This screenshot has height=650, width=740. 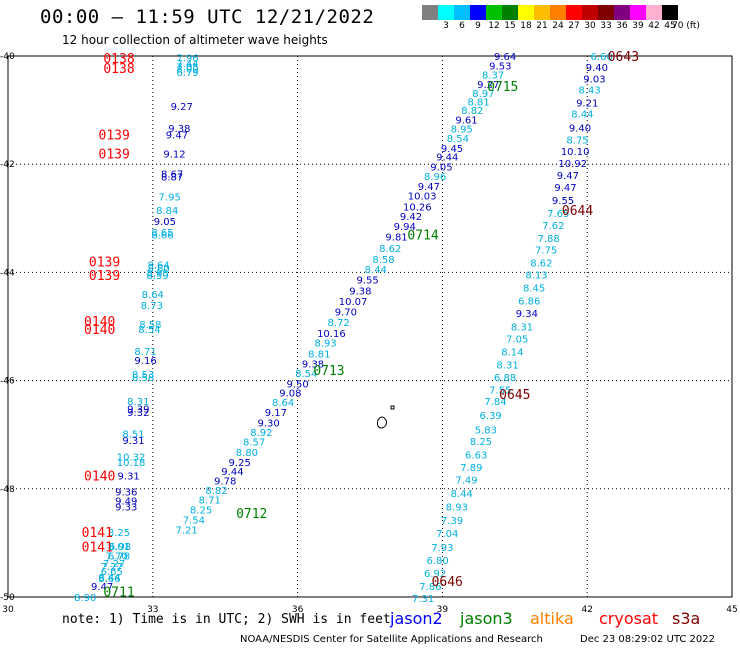 I want to click on swh-data-label: 8.96, so click(x=435, y=177).